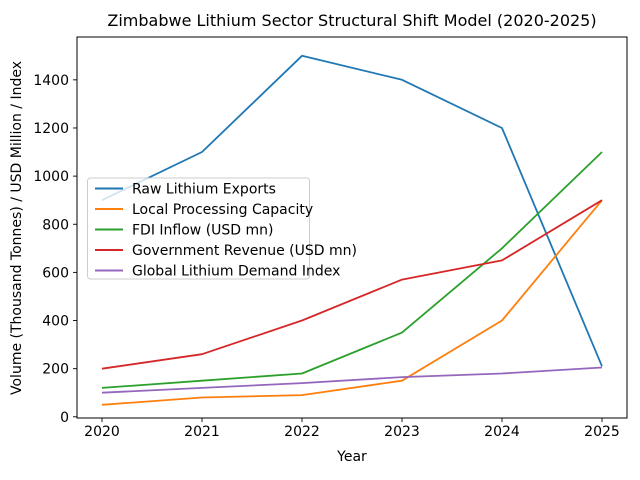 The width and height of the screenshot is (640, 480). I want to click on legend-label: Government Revenue (USD mn), so click(244, 251).